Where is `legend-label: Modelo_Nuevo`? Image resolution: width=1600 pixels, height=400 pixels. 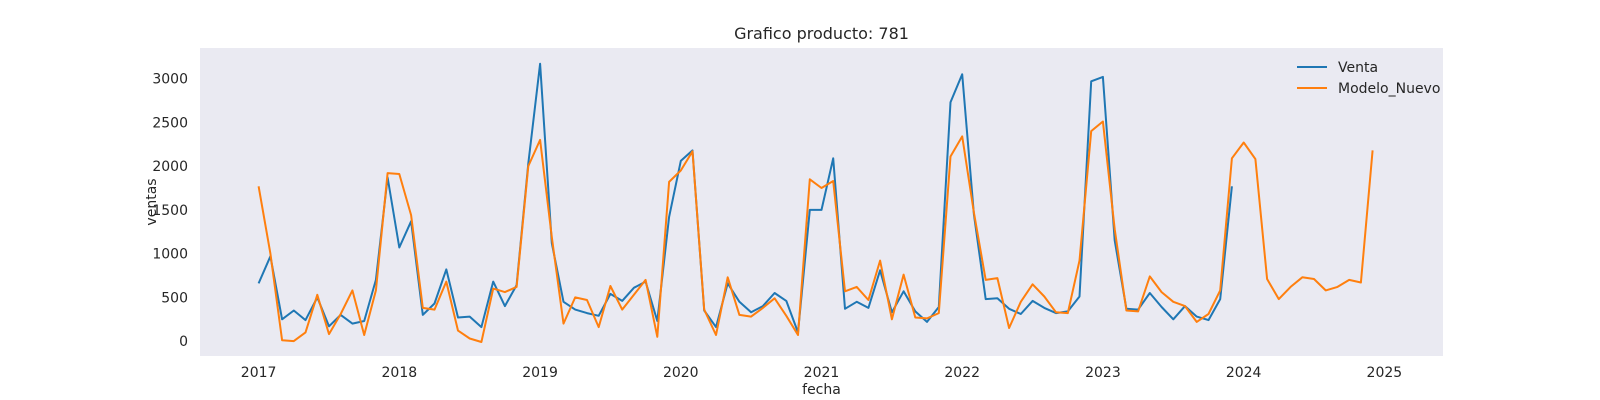
legend-label: Modelo_Nuevo is located at coordinates (1389, 89).